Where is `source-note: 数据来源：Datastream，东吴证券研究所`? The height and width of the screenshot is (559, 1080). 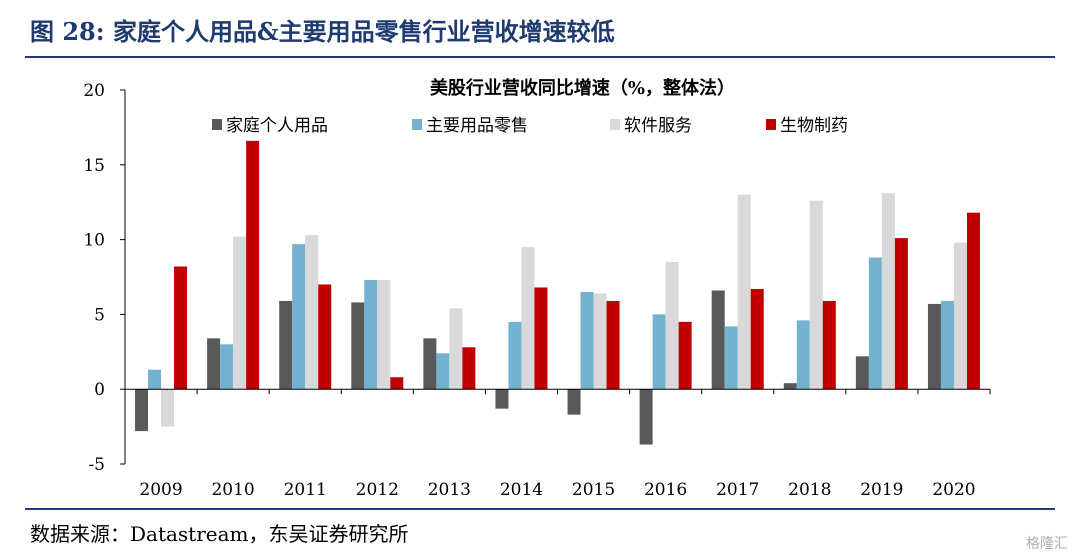
source-note: 数据来源：Datastream，东吴证券研究所 is located at coordinates (219, 534).